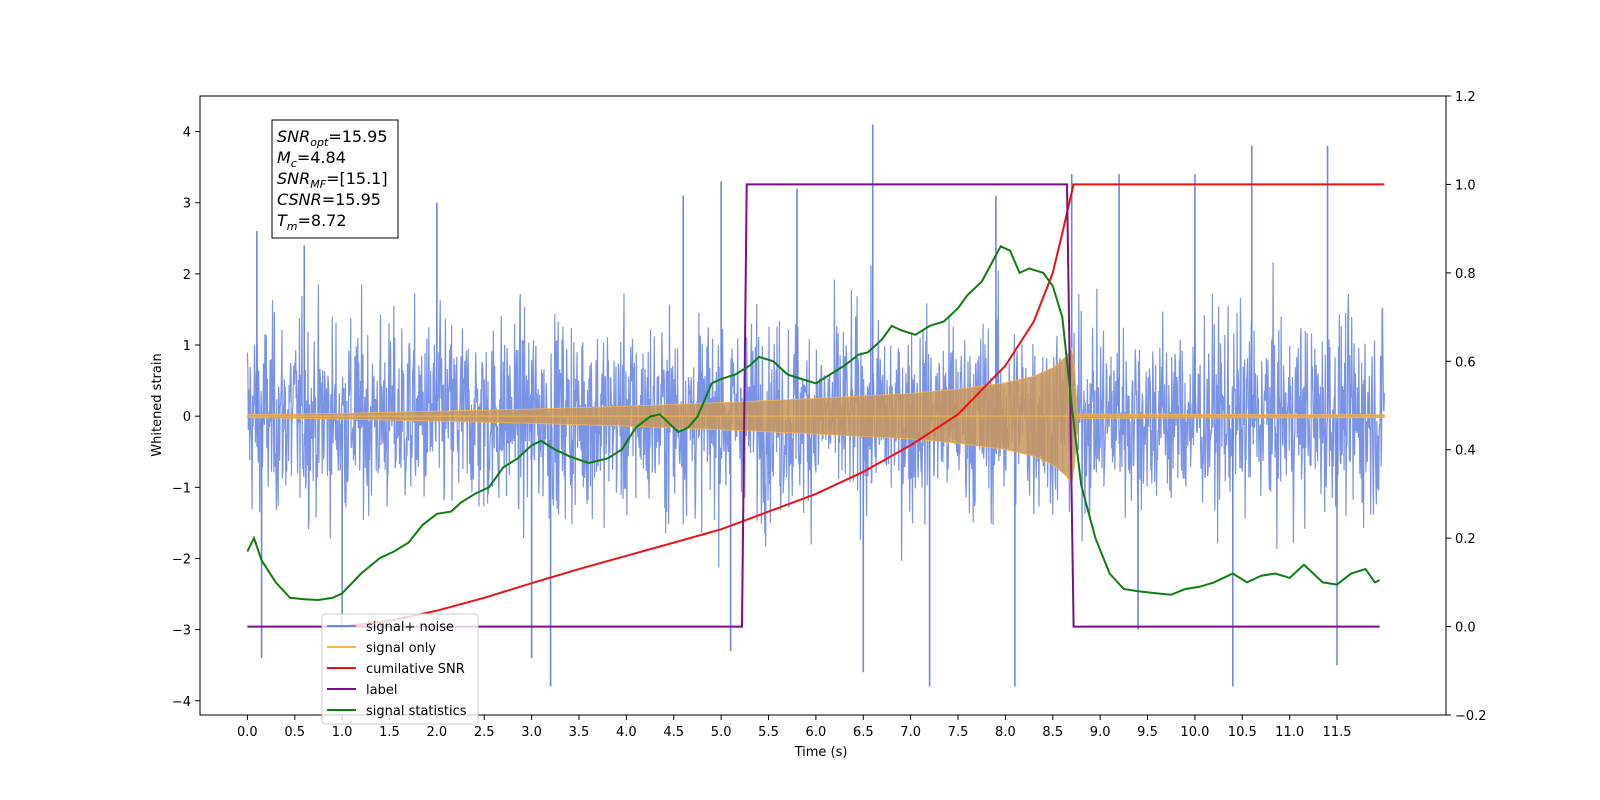 This screenshot has height=800, width=1600. What do you see at coordinates (181, 559) in the screenshot?
I see `y-tick-label: −2` at bounding box center [181, 559].